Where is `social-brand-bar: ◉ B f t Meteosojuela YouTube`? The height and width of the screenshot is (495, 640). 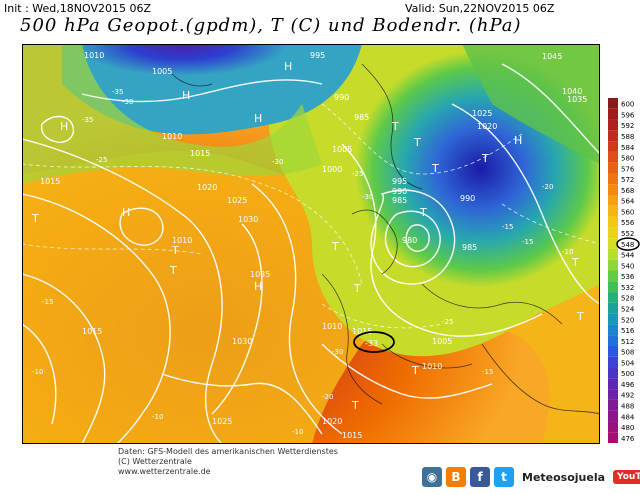 social-brand-bar: ◉ B f t Meteosojuela YouTube is located at coordinates (531, 477).